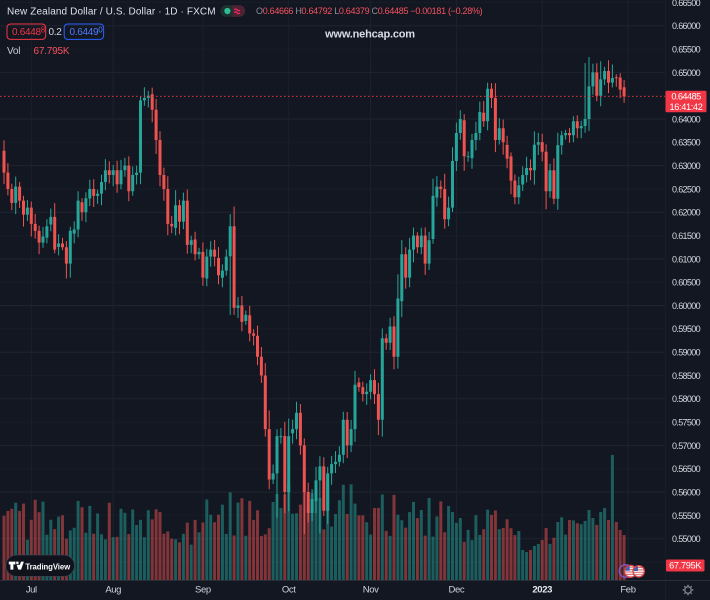 This screenshot has height=600, width=710. I want to click on svg-text: 0.58000, so click(686, 399).